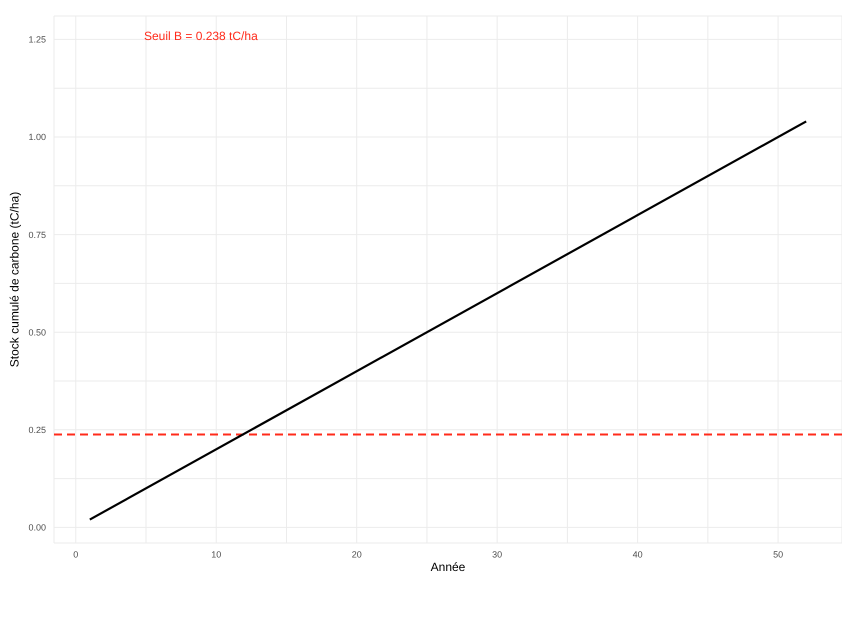 This screenshot has height=619, width=850. What do you see at coordinates (448, 567) in the screenshot?
I see `x-axis-title: Année` at bounding box center [448, 567].